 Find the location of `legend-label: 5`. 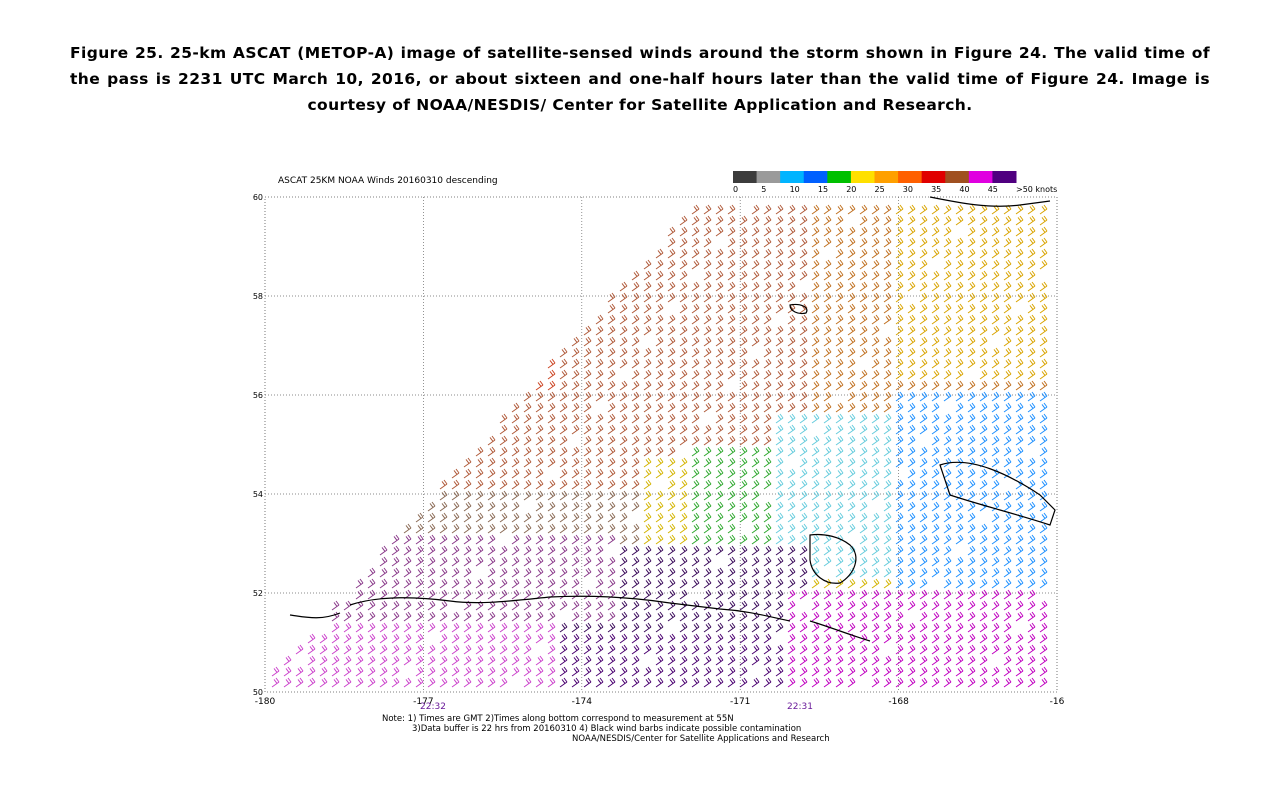

legend-label: 5 is located at coordinates (763, 189).